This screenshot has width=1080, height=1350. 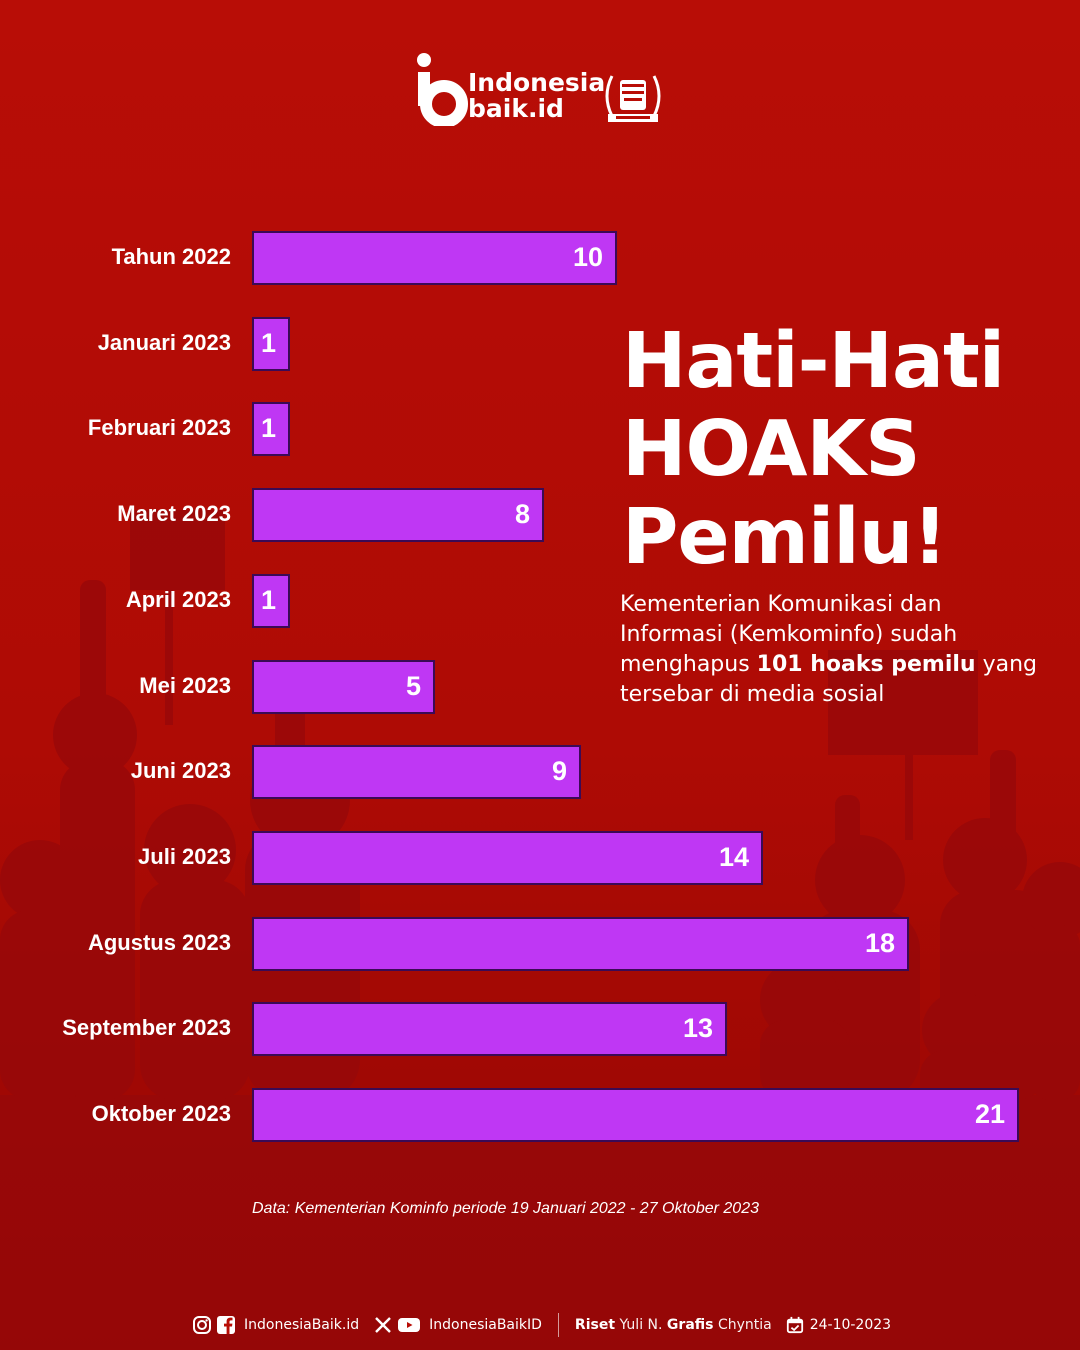 What do you see at coordinates (178, 599) in the screenshot?
I see `category-label: April 2023` at bounding box center [178, 599].